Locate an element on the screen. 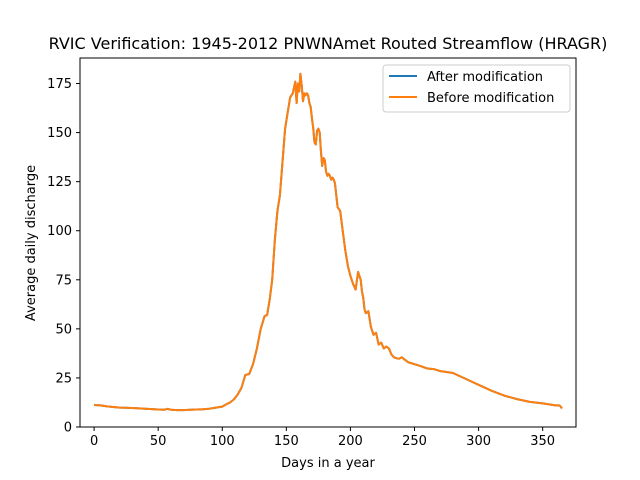 The image size is (640, 480). y-tick-label: 175 is located at coordinates (59, 84).